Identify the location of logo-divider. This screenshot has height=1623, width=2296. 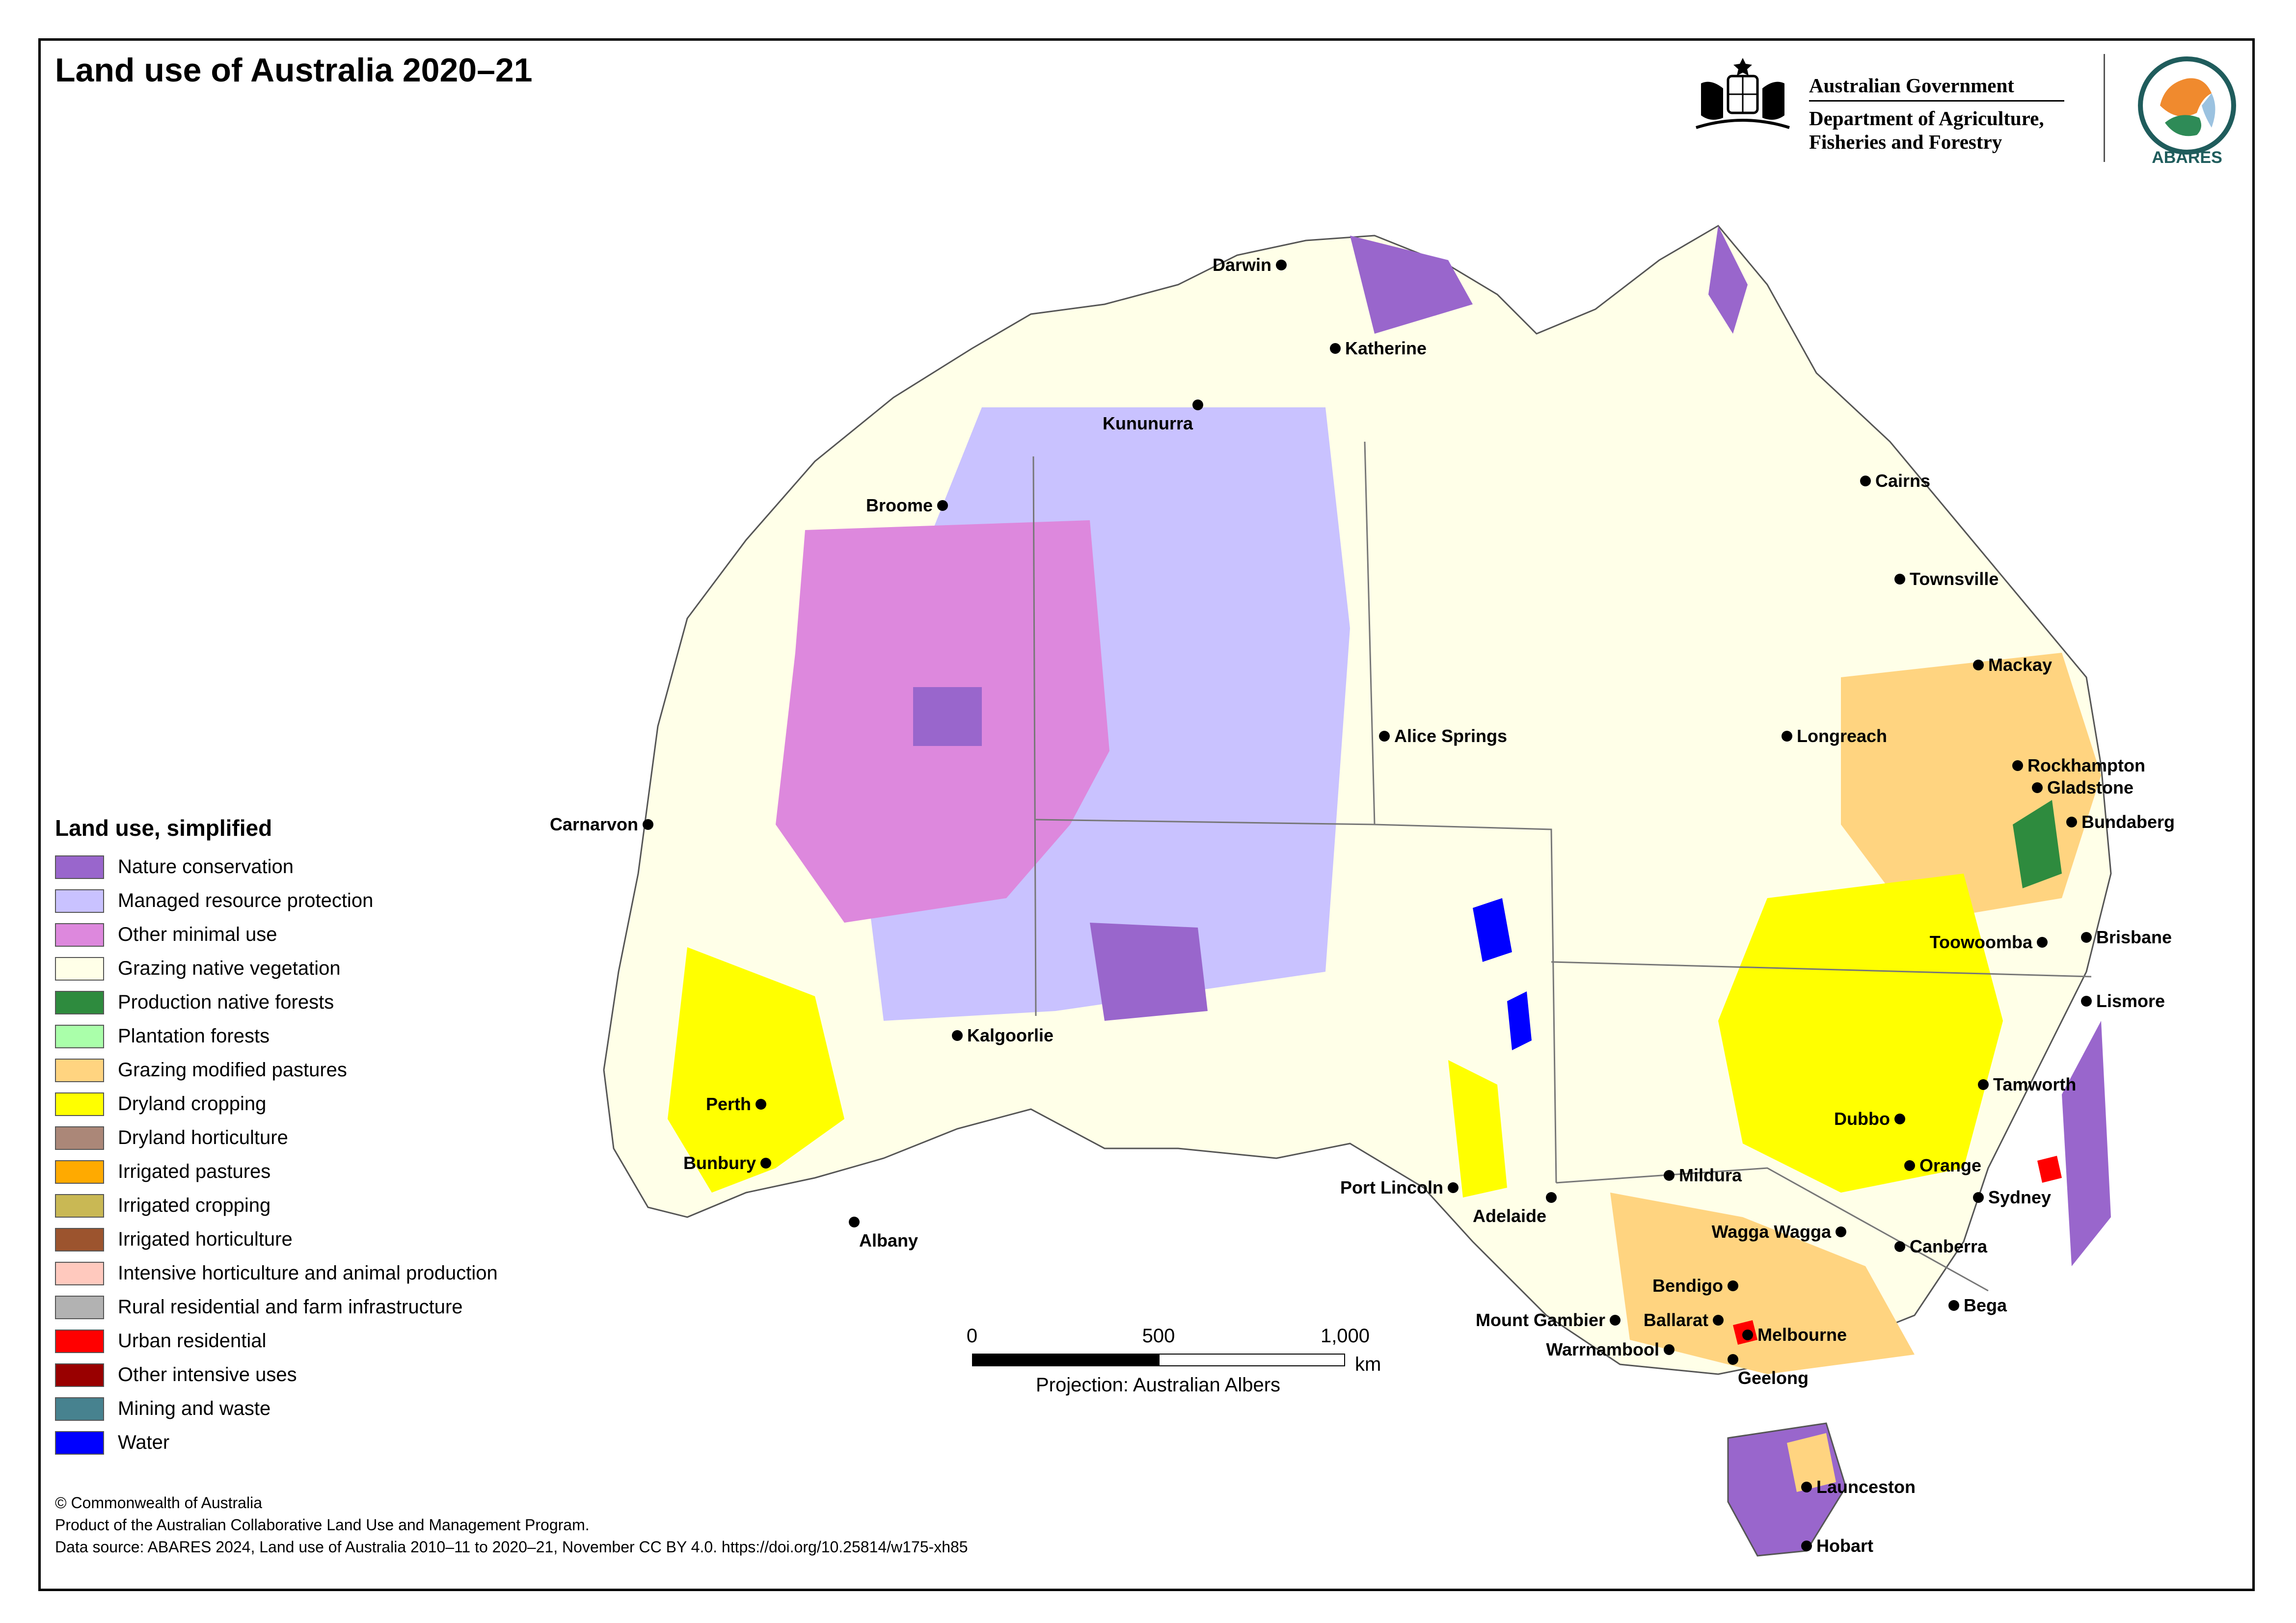
(2104, 108).